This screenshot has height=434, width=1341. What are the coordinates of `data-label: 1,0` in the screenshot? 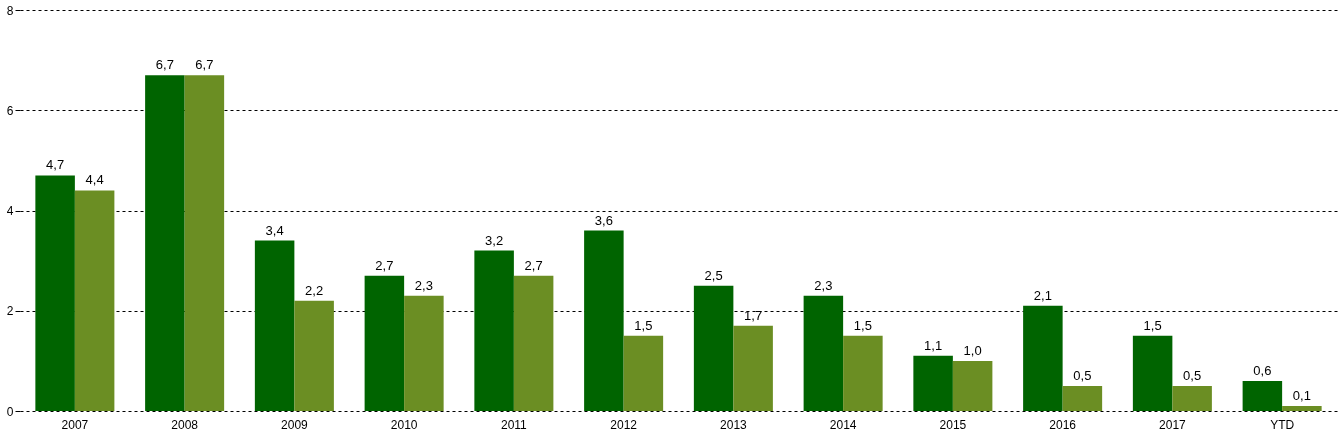 It's located at (972, 350).